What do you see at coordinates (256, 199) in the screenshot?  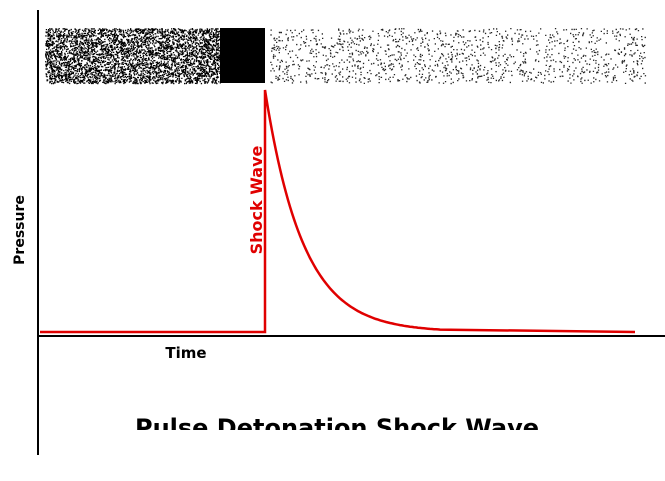 I see `curve-label: Shock Wave` at bounding box center [256, 199].